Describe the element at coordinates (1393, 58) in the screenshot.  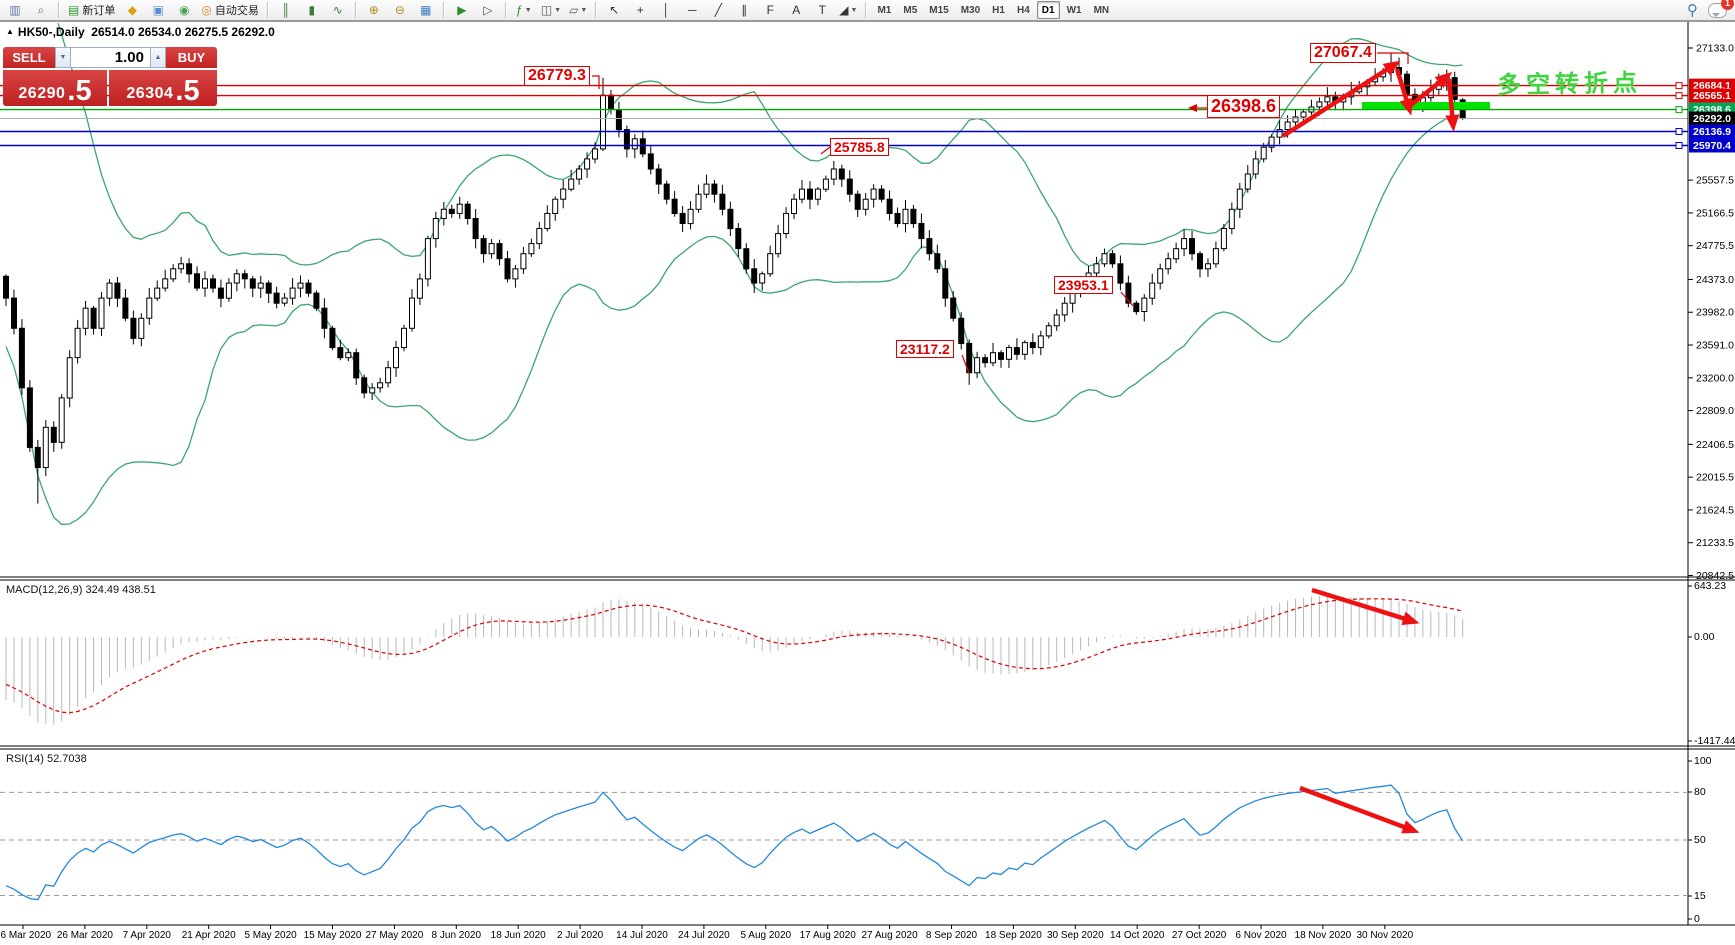
I see `price-label-27067-connector` at that location.